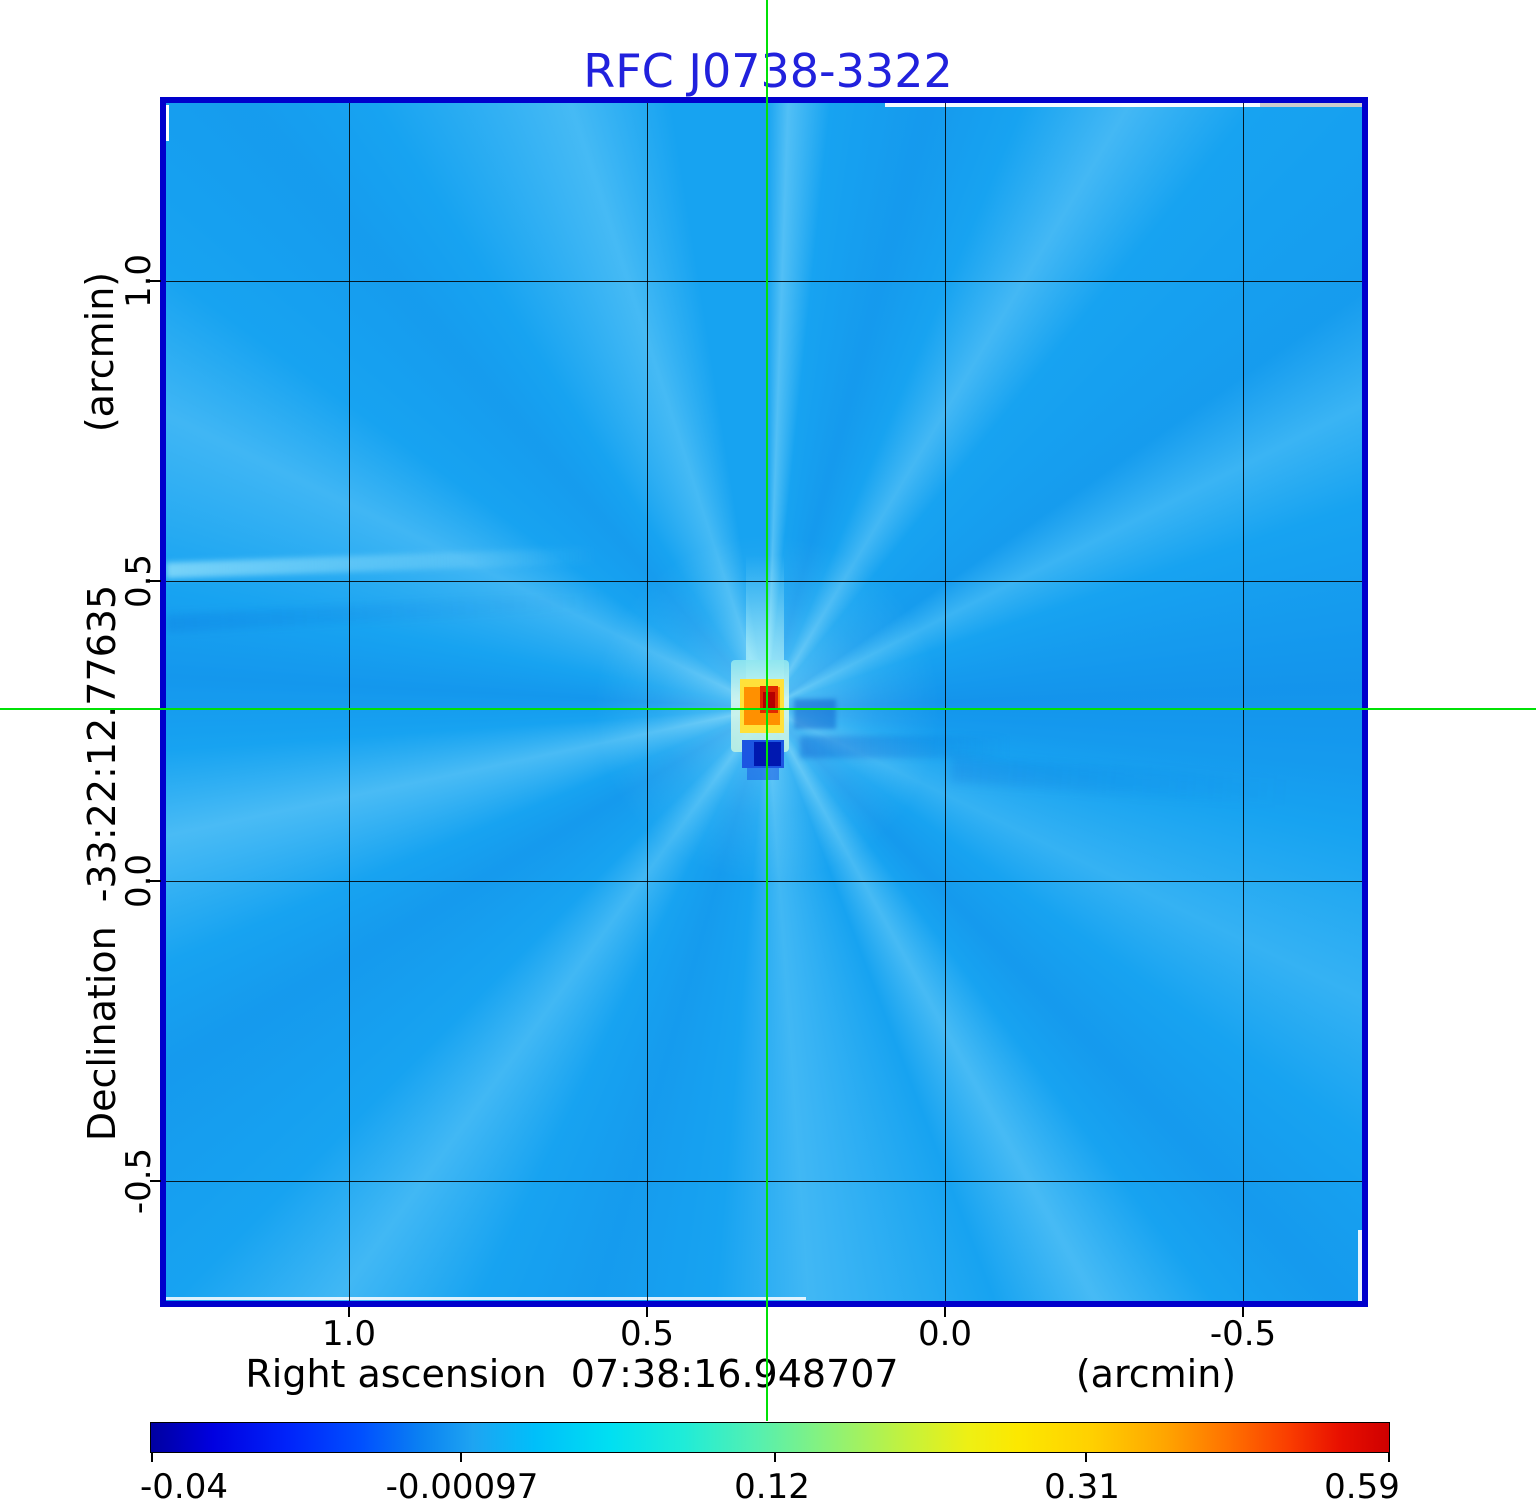  I want to click on y-axis-unit-label: (arcmin), so click(100, 352).